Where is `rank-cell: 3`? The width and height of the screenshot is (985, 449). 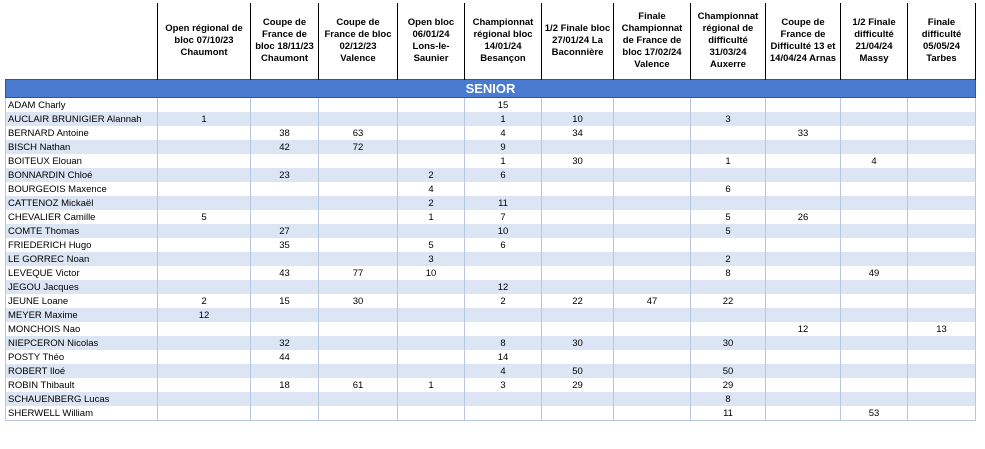 rank-cell: 3 is located at coordinates (728, 119).